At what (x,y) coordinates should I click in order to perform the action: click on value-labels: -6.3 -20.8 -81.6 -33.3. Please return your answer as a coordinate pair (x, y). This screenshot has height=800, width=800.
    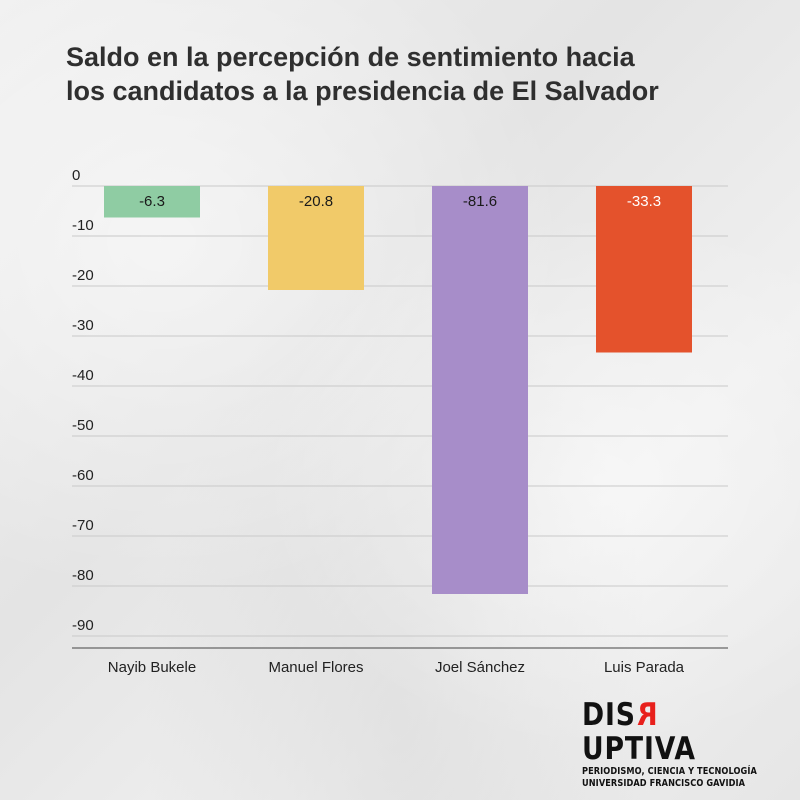
    Looking at the image, I should click on (400, 201).